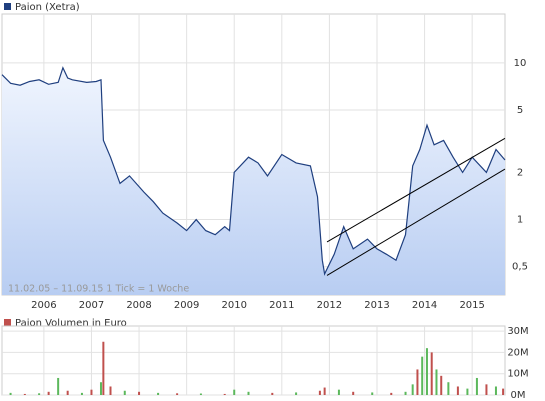 Image resolution: width=545 pixels, height=401 pixels. What do you see at coordinates (471, 305) in the screenshot?
I see `x-tick-label: 2015` at bounding box center [471, 305].